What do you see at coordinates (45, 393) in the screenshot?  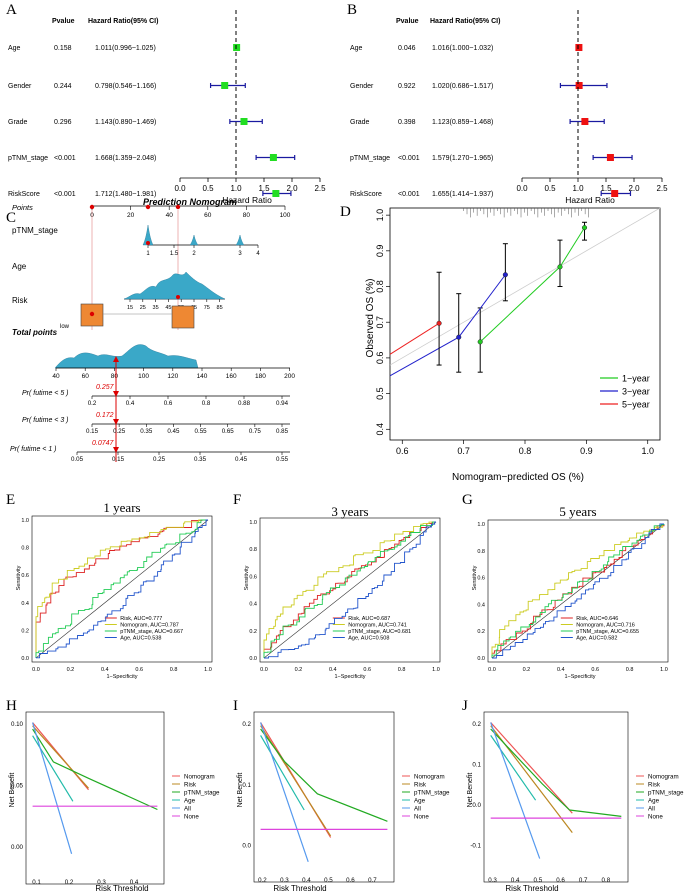 I see `nomogram-row-label-5y: Pr( futime < 5 )` at bounding box center [45, 393].